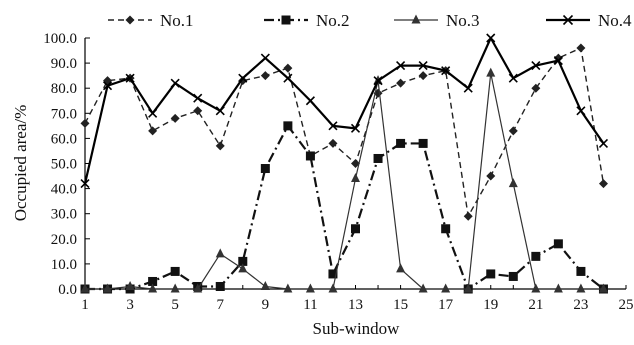  I want to click on y-tick-label: 30.0, so click(64, 215).